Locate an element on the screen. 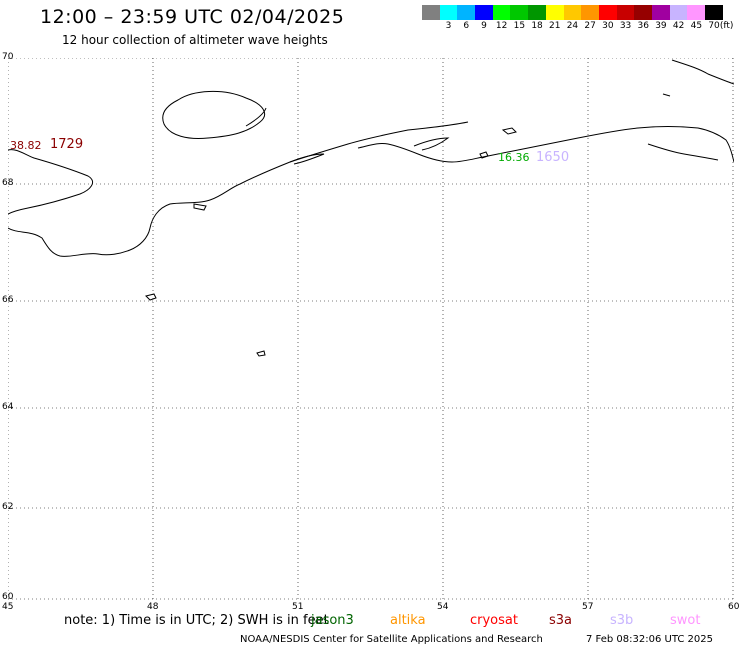 This screenshot has height=650, width=740. color-scale is located at coordinates (572, 12).